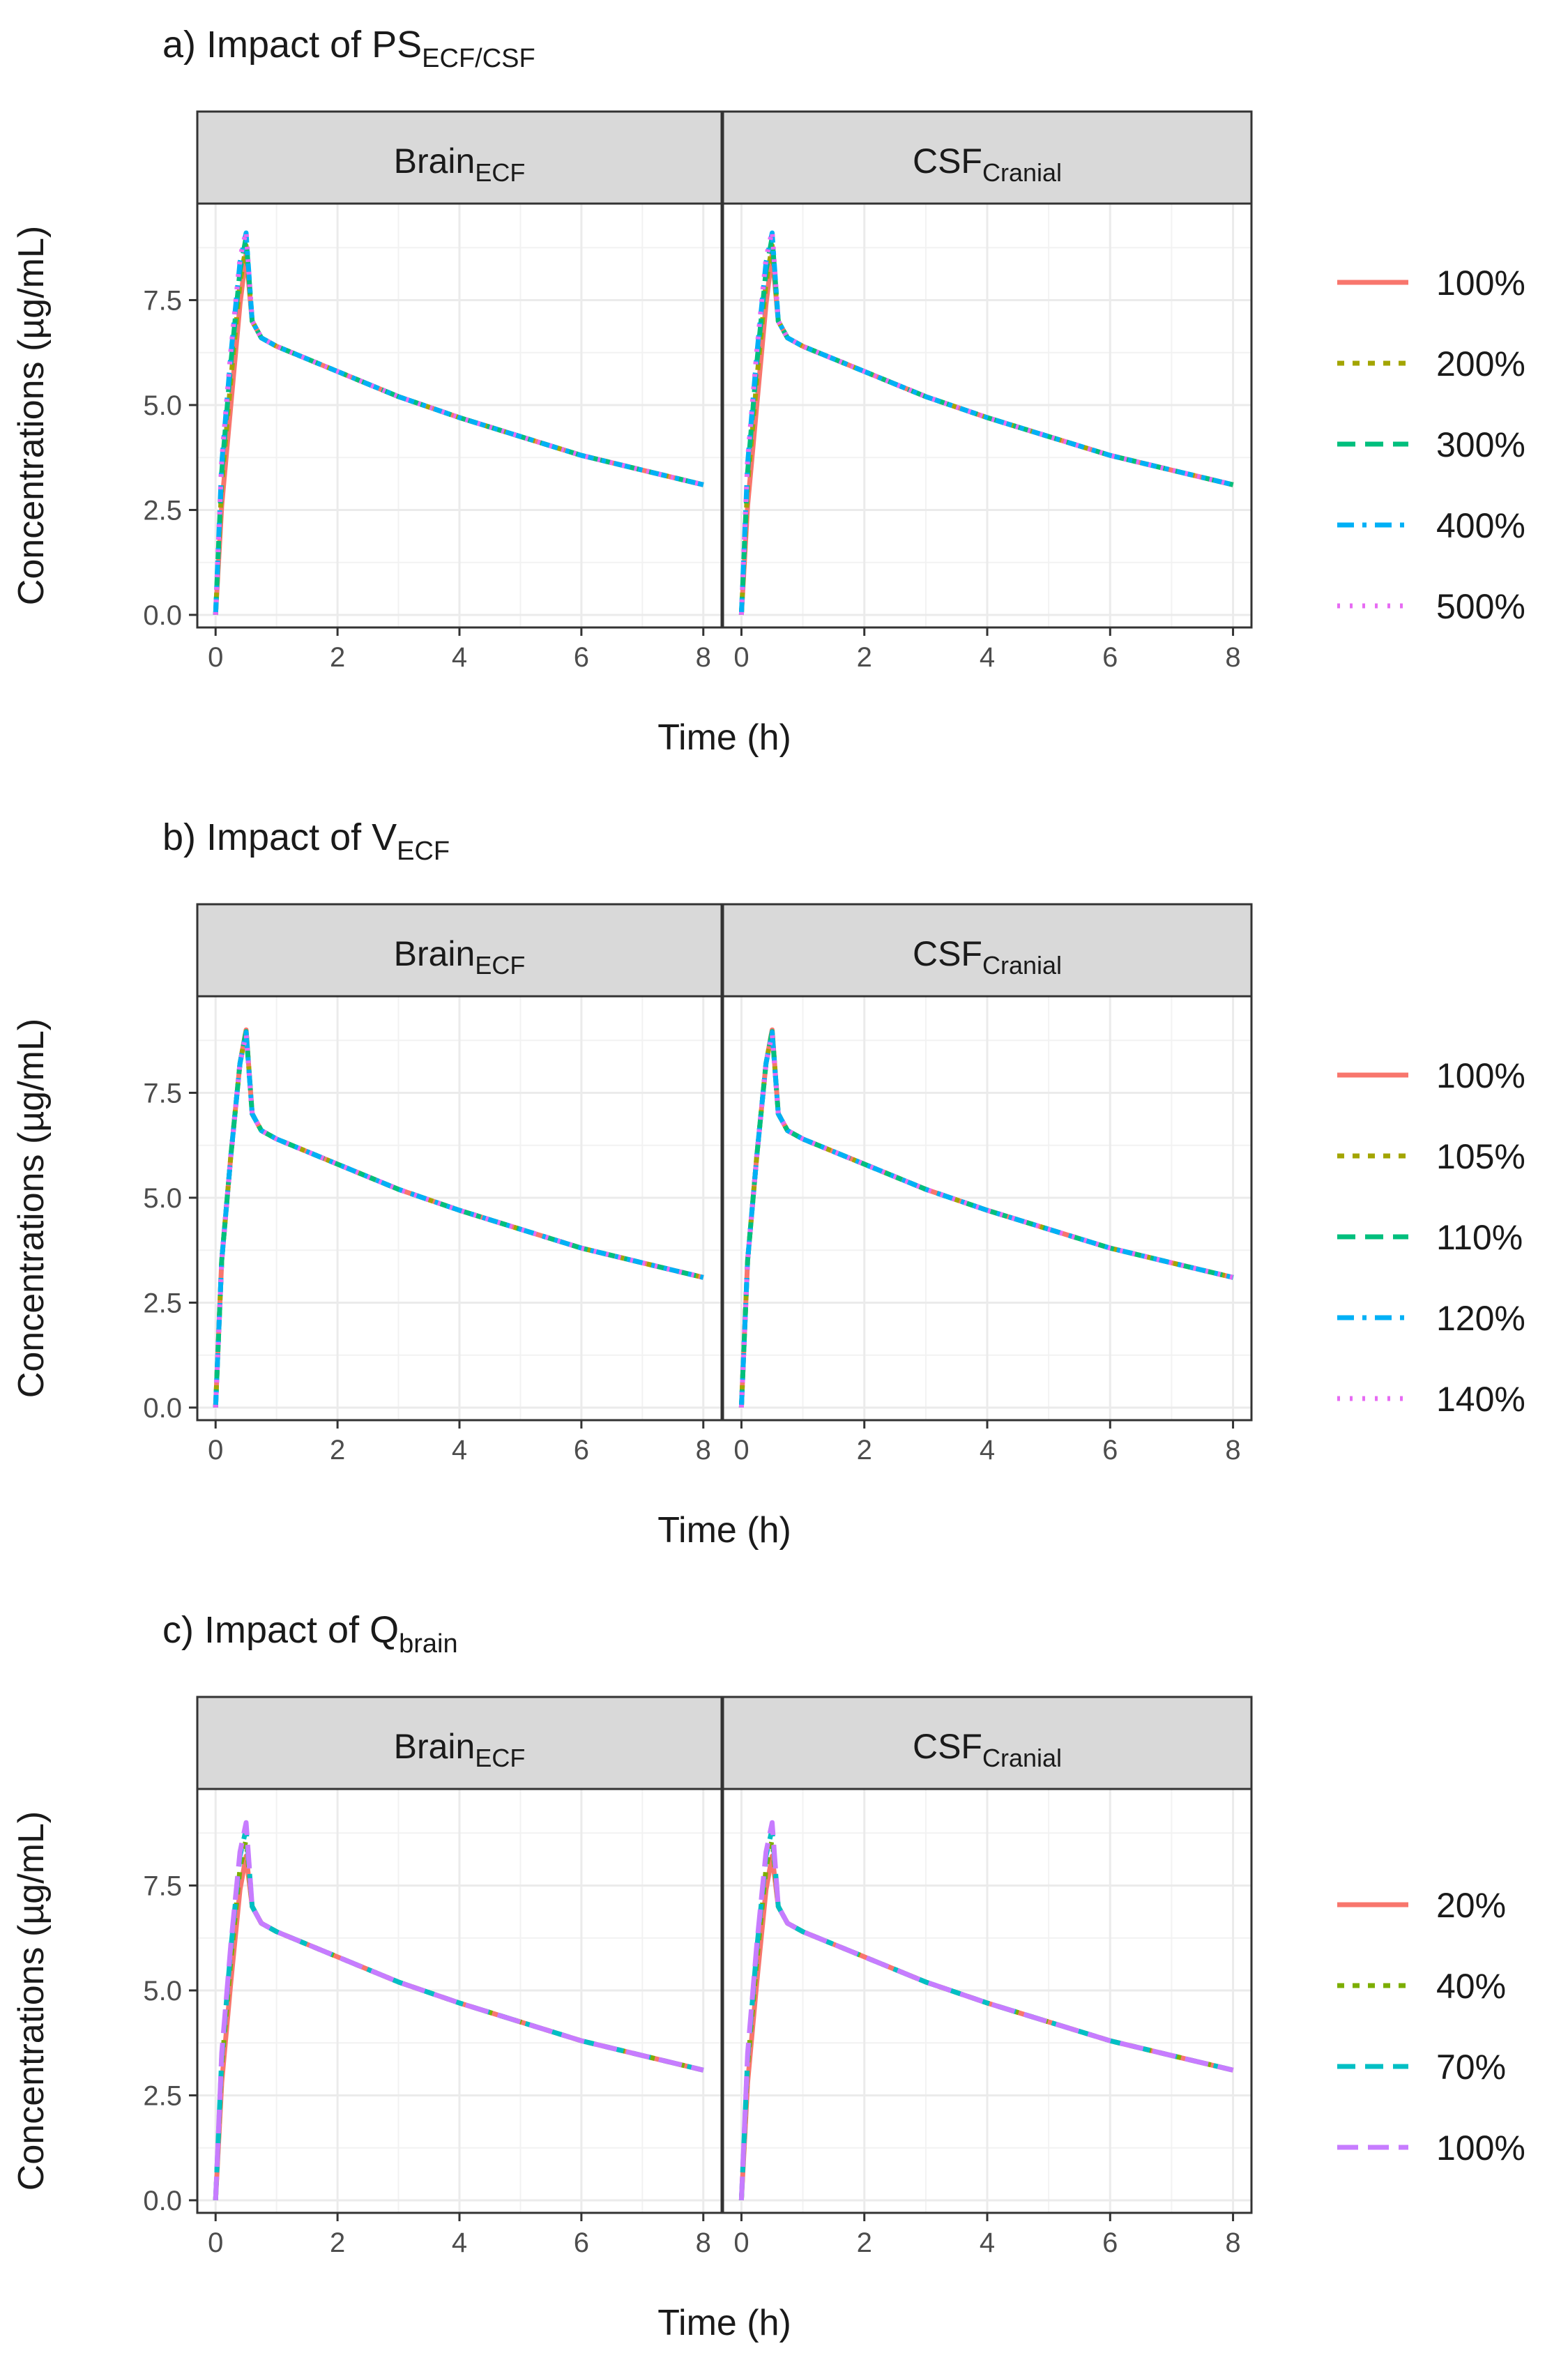  I want to click on legend-label: 20%, so click(1471, 1905).